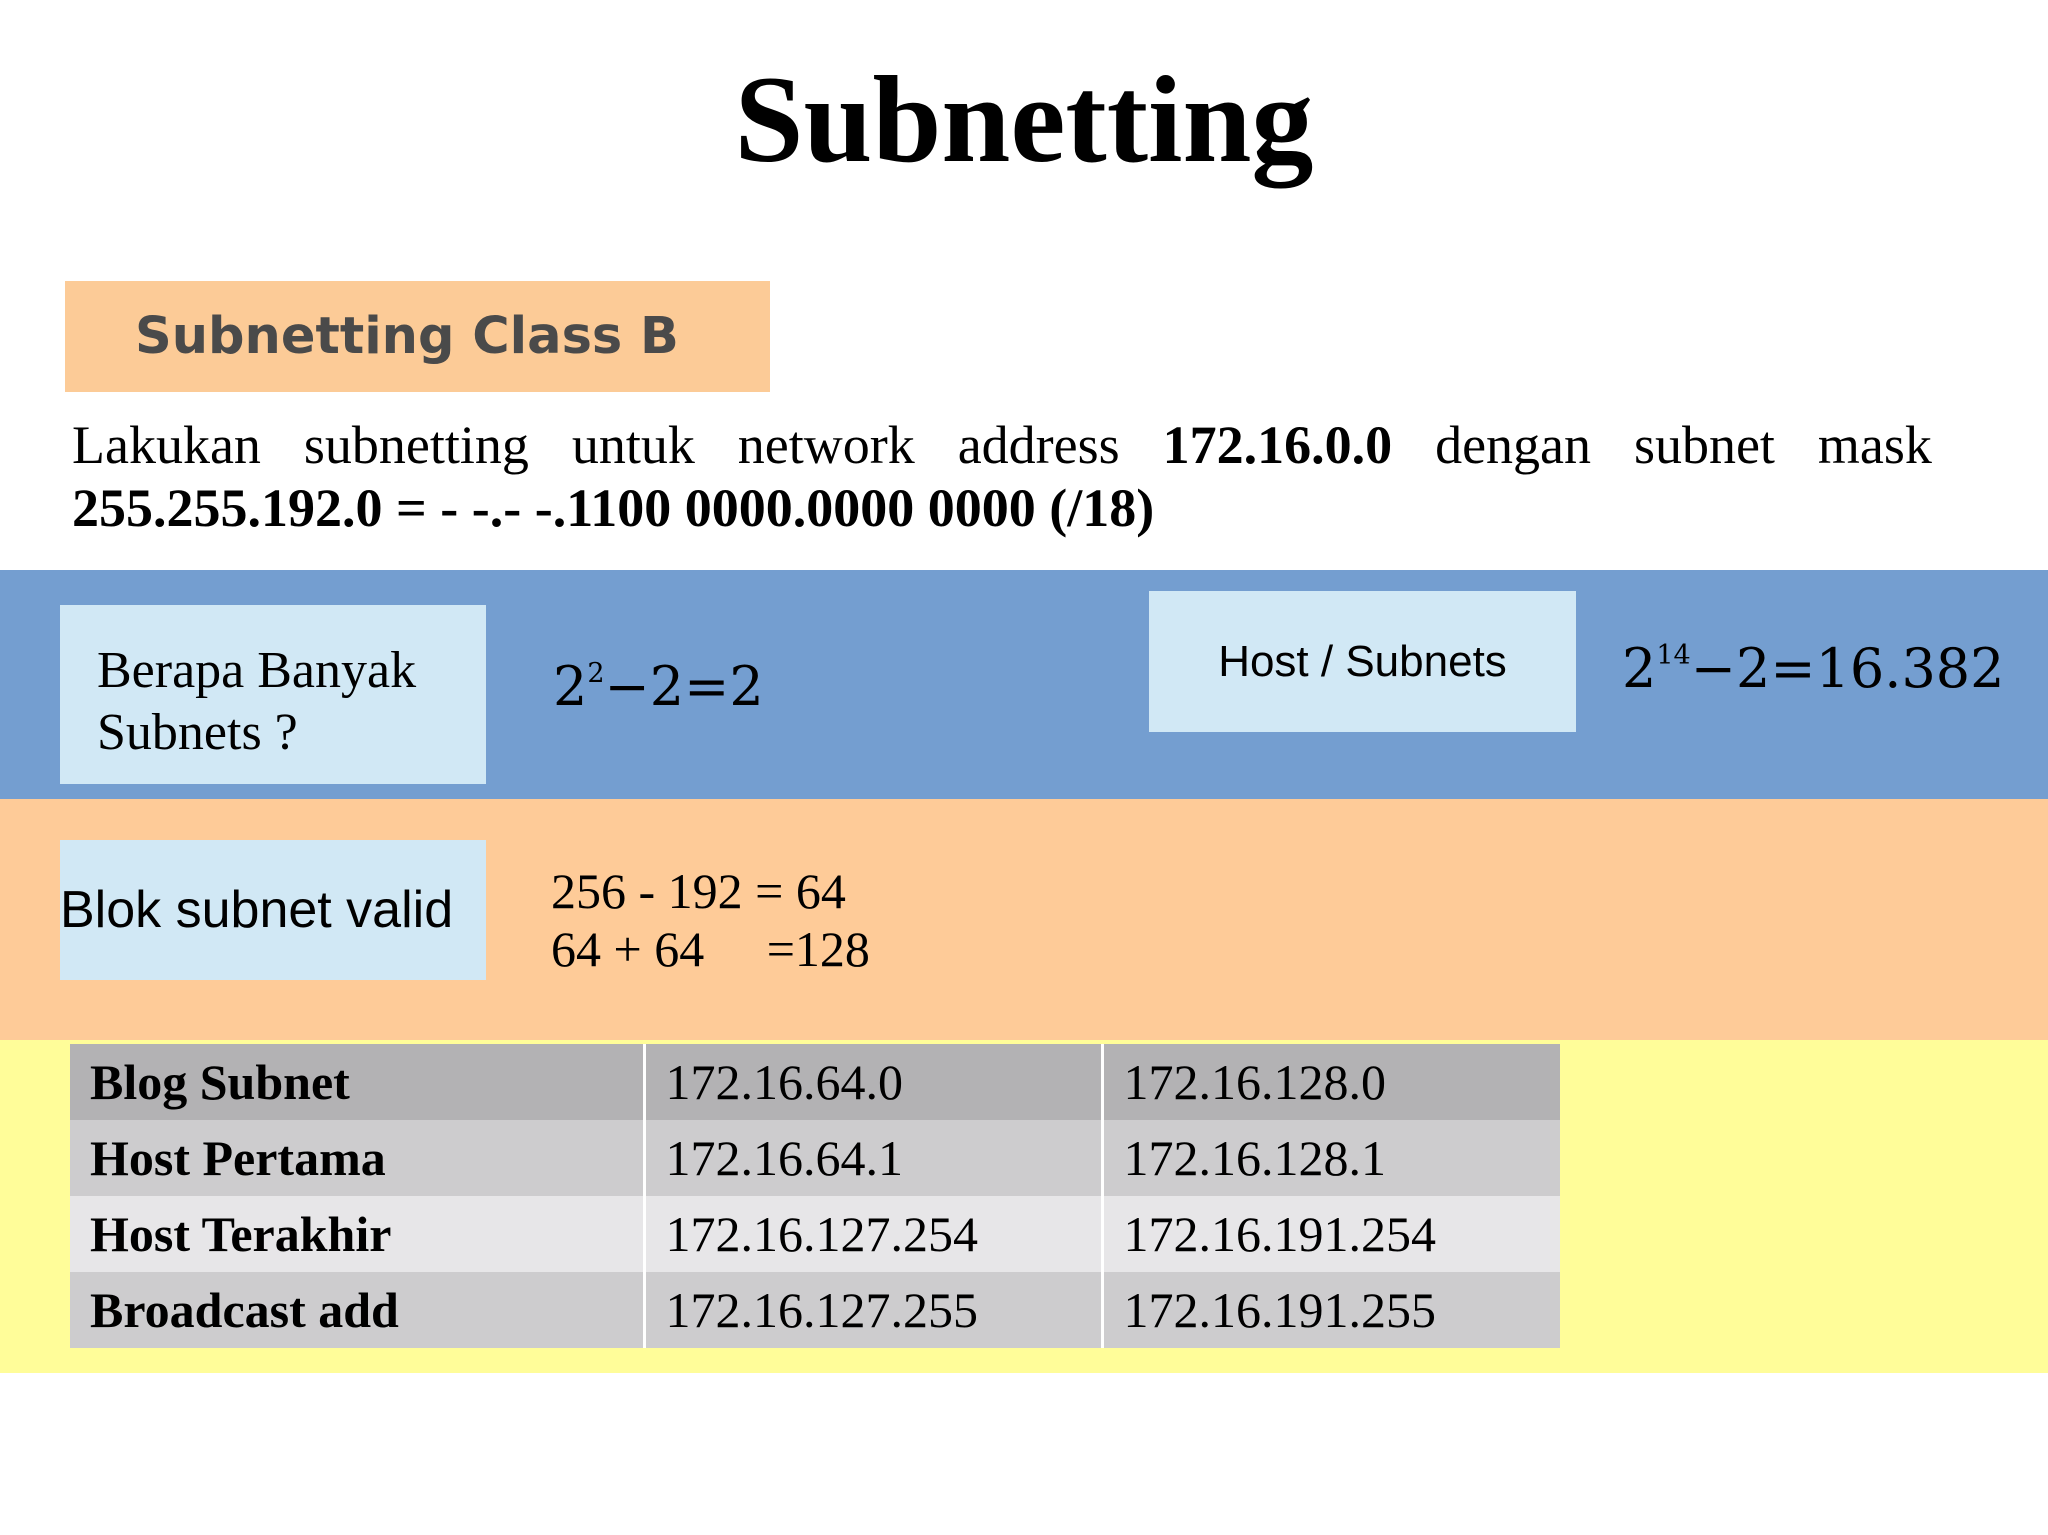 The image size is (2048, 1535). Describe the element at coordinates (1704, 445) in the screenshot. I see `intro-word: subnet` at that location.